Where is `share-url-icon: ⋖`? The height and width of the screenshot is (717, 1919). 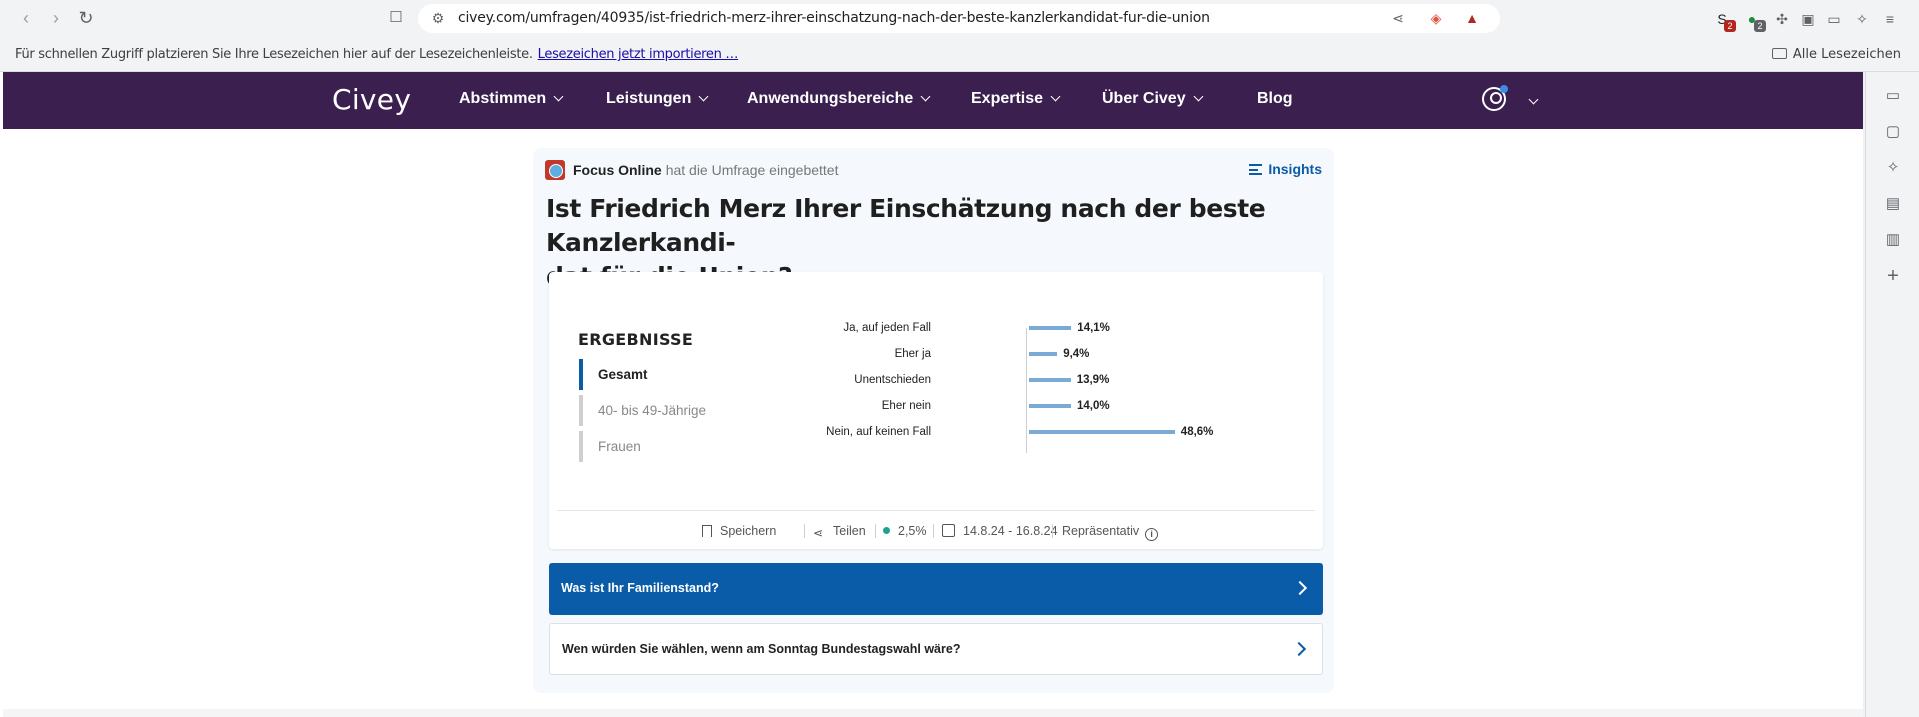
share-url-icon: ⋖ is located at coordinates (1398, 18).